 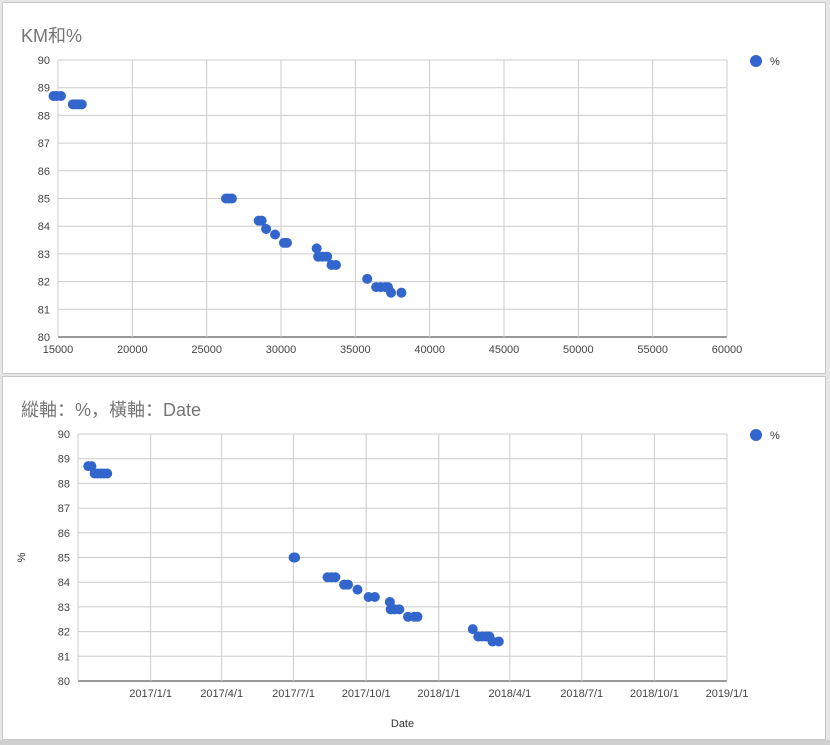 What do you see at coordinates (22, 557) in the screenshot?
I see `y-axis-title: %` at bounding box center [22, 557].